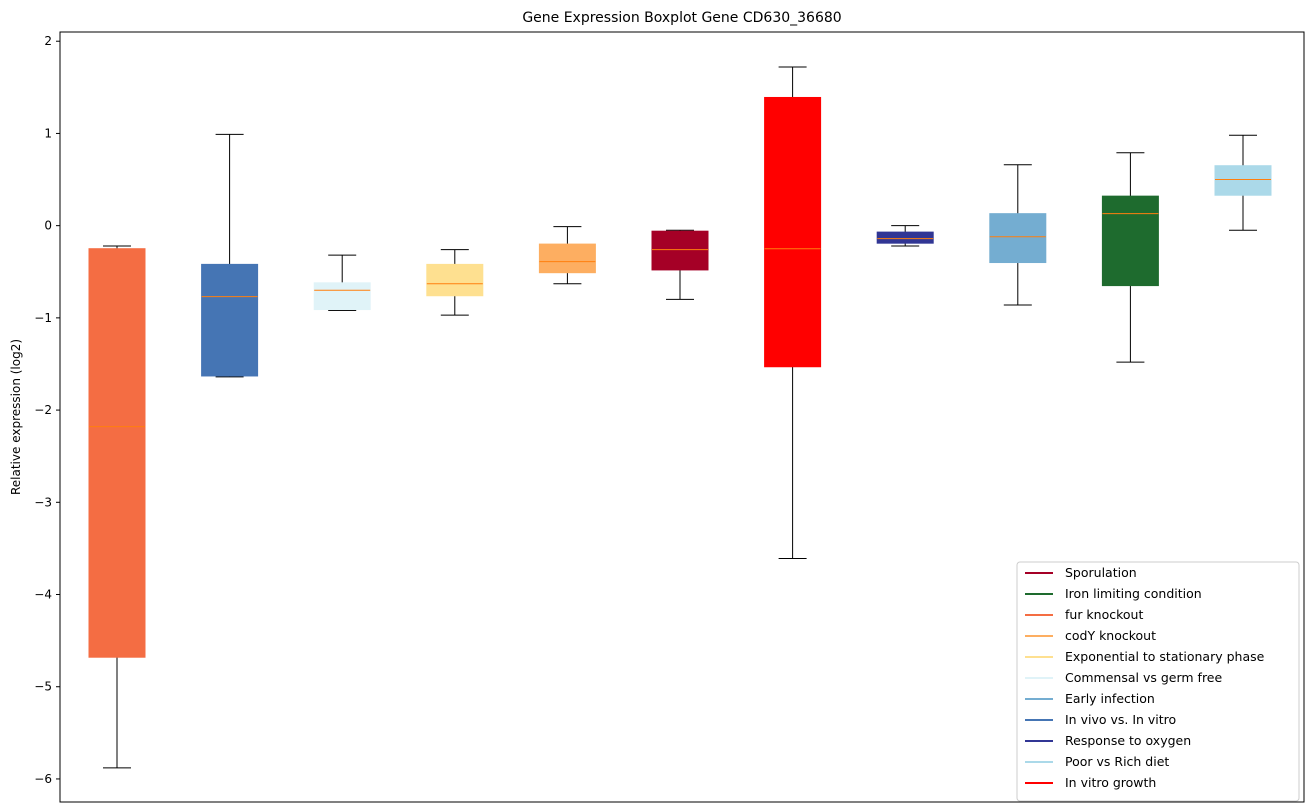 The width and height of the screenshot is (1309, 812). I want to click on legend-item: Commensal vs germ free, so click(1123, 677).